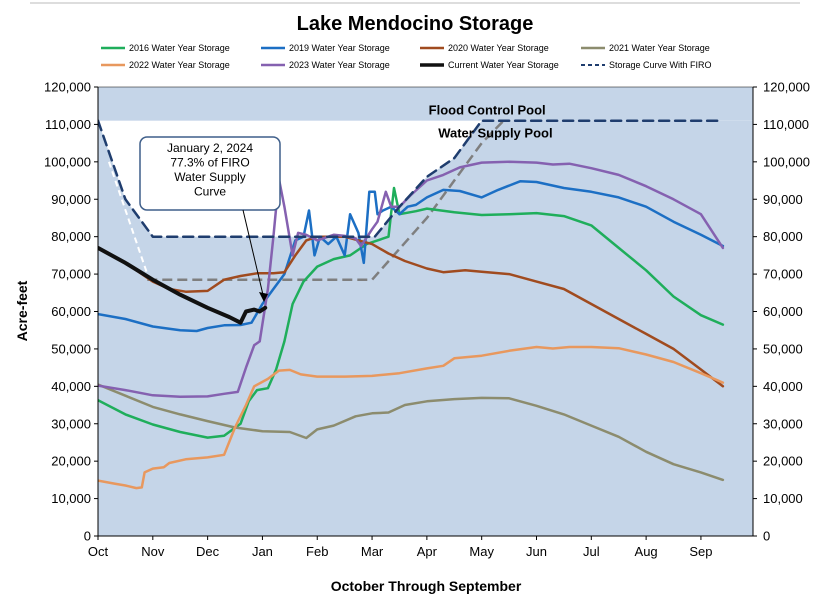  I want to click on y-tick-label-right: 40,000, so click(783, 386).